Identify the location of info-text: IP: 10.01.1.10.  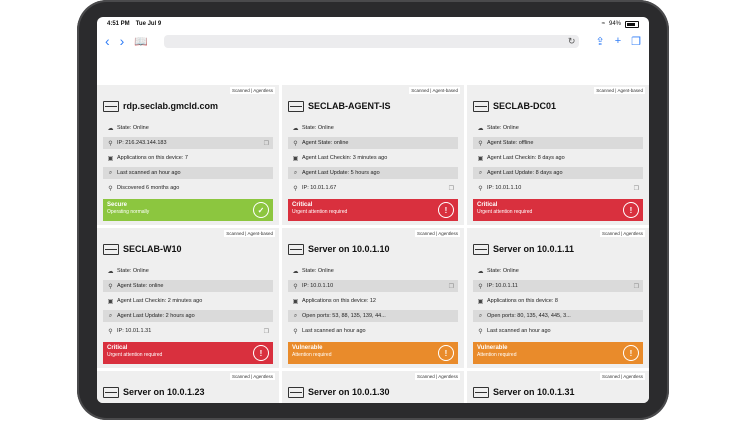
(504, 188).